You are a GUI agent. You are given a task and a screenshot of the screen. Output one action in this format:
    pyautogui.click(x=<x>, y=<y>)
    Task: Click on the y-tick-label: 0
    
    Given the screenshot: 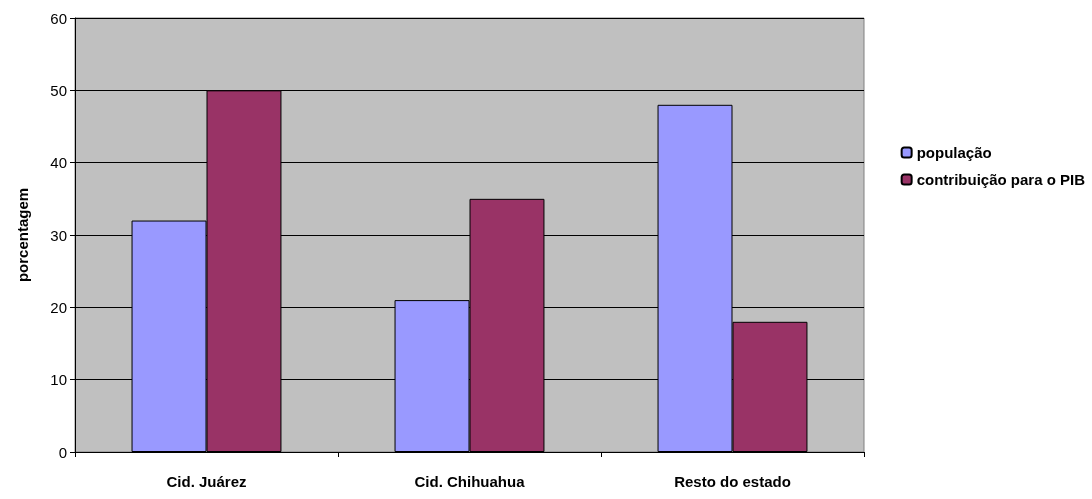 What is the action you would take?
    pyautogui.click(x=62, y=452)
    